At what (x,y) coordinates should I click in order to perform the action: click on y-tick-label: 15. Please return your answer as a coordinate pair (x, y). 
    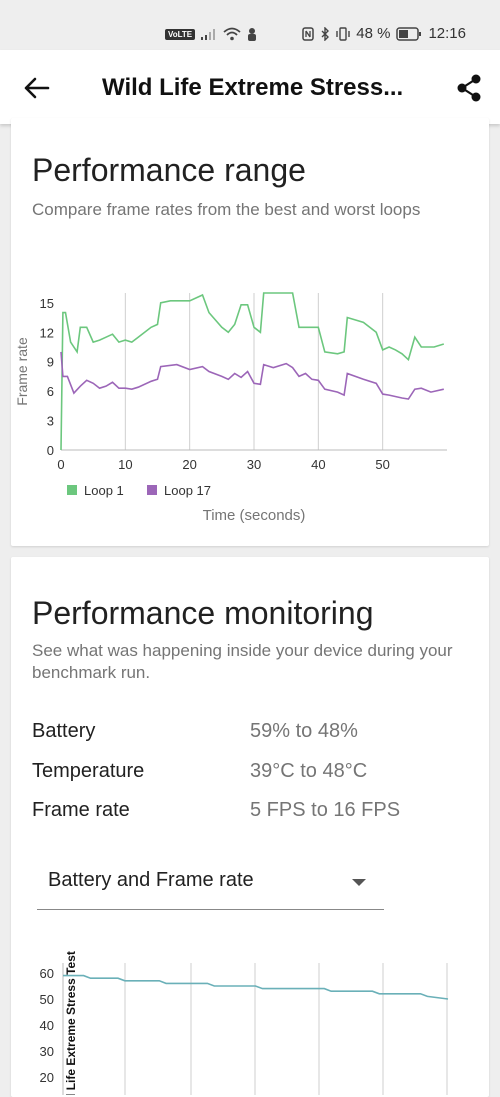
    Looking at the image, I should click on (47, 303).